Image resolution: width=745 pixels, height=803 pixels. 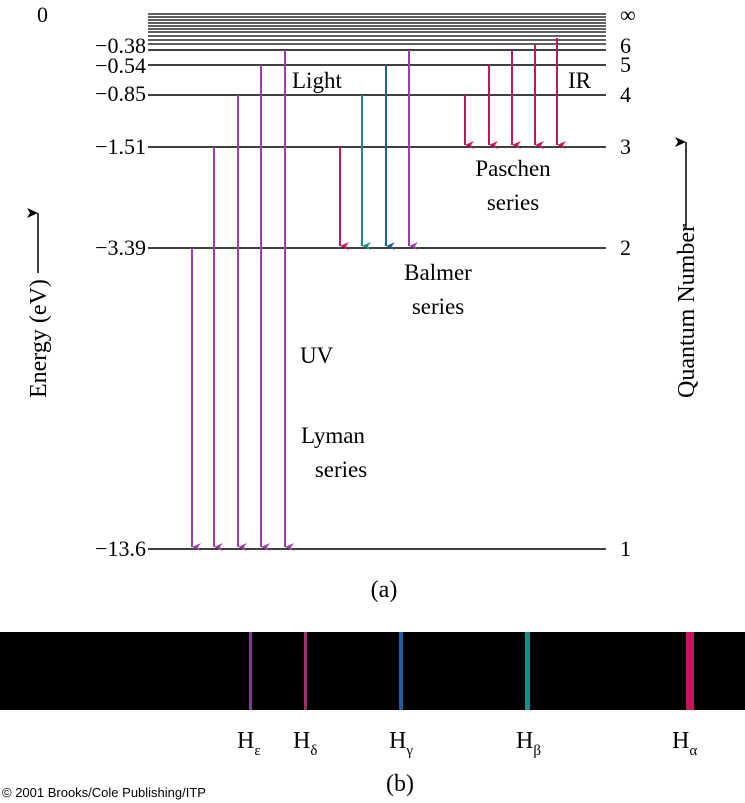 What do you see at coordinates (120, 146) in the screenshot?
I see `energy-label-n3: −1.51` at bounding box center [120, 146].